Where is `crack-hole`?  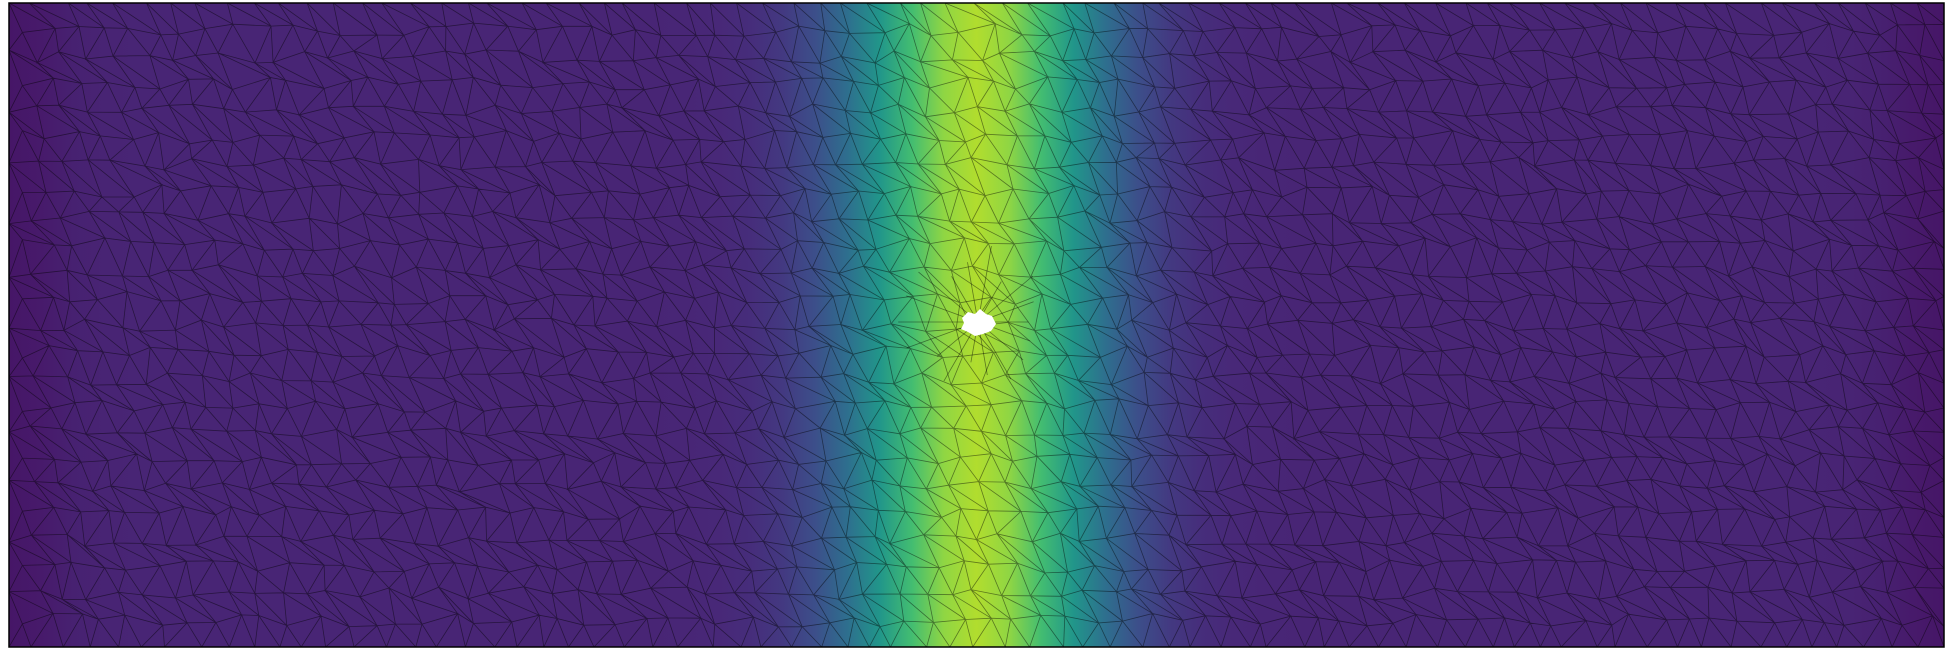
crack-hole is located at coordinates (978, 322).